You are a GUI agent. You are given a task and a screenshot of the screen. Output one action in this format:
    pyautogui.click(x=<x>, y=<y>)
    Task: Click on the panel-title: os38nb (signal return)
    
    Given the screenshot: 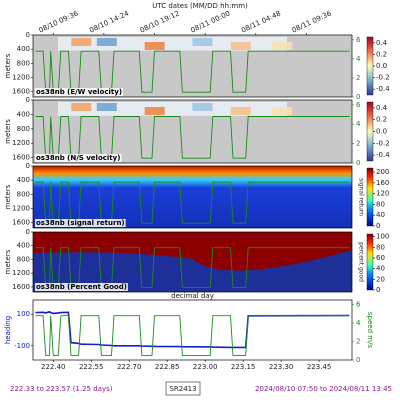 What is the action you would take?
    pyautogui.click(x=80, y=223)
    